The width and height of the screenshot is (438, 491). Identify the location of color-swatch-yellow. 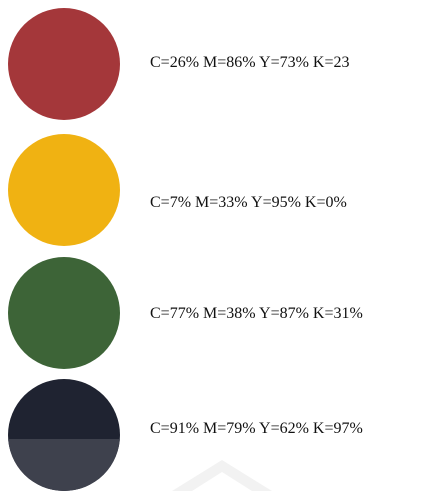
(64, 190).